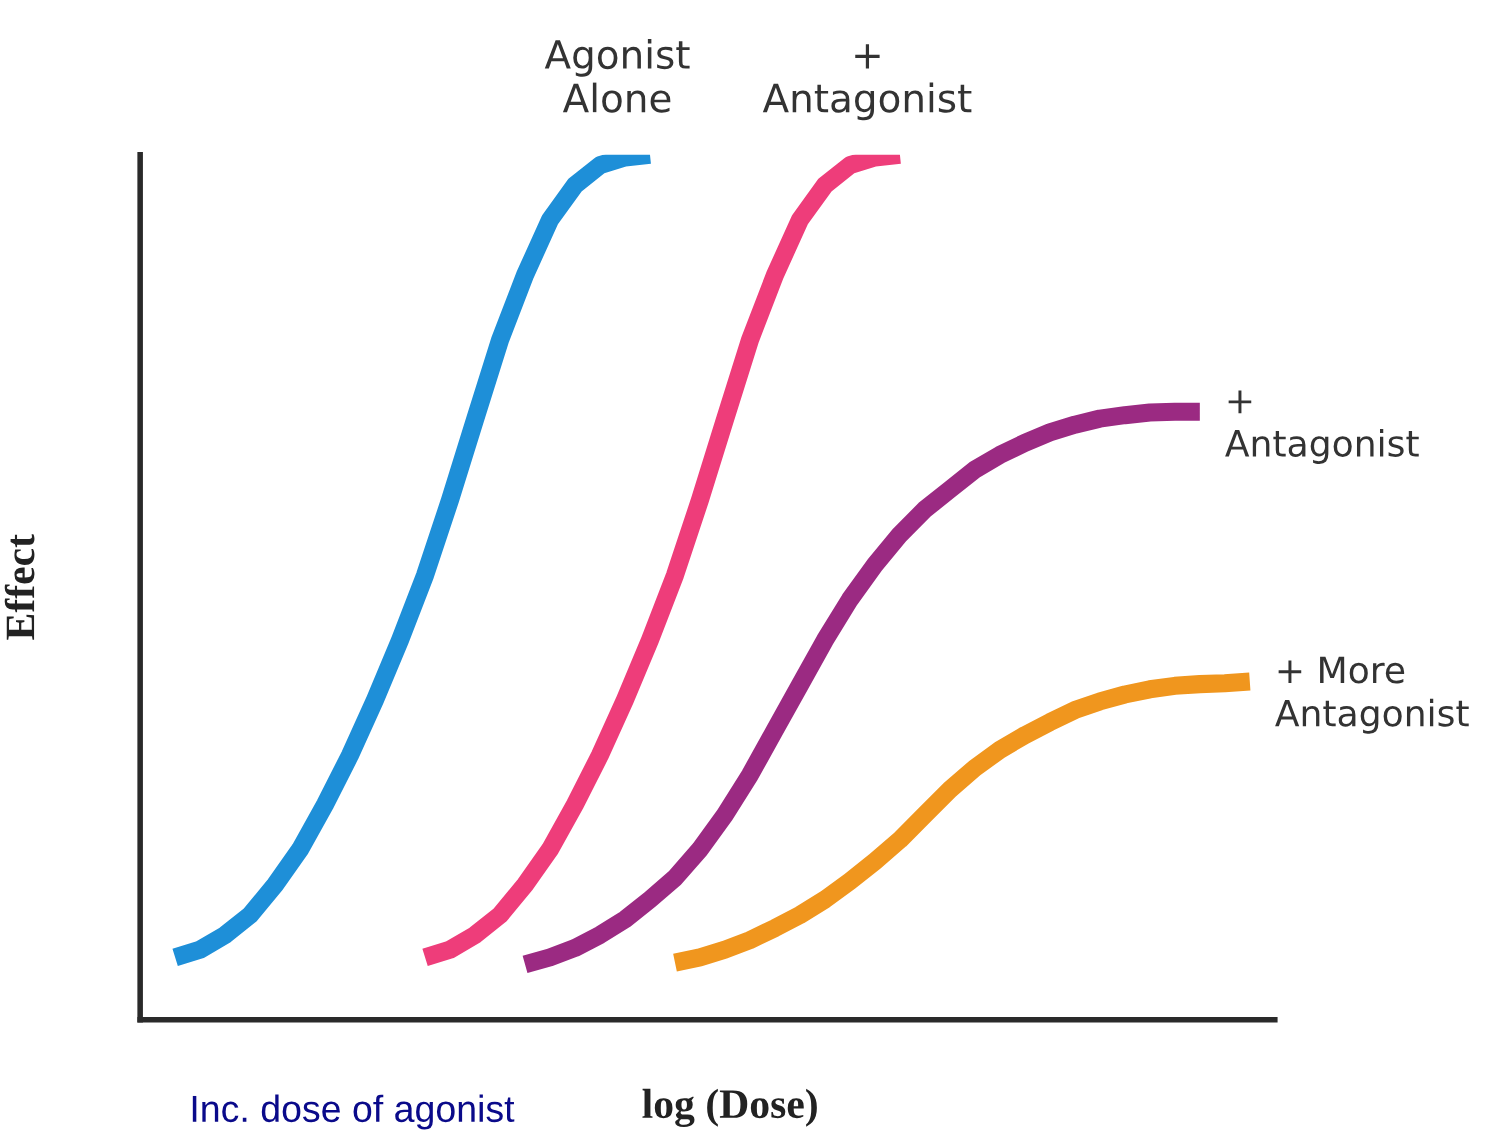  Describe the element at coordinates (729, 1107) in the screenshot. I see `x-axis-title: log (Dose)` at that location.